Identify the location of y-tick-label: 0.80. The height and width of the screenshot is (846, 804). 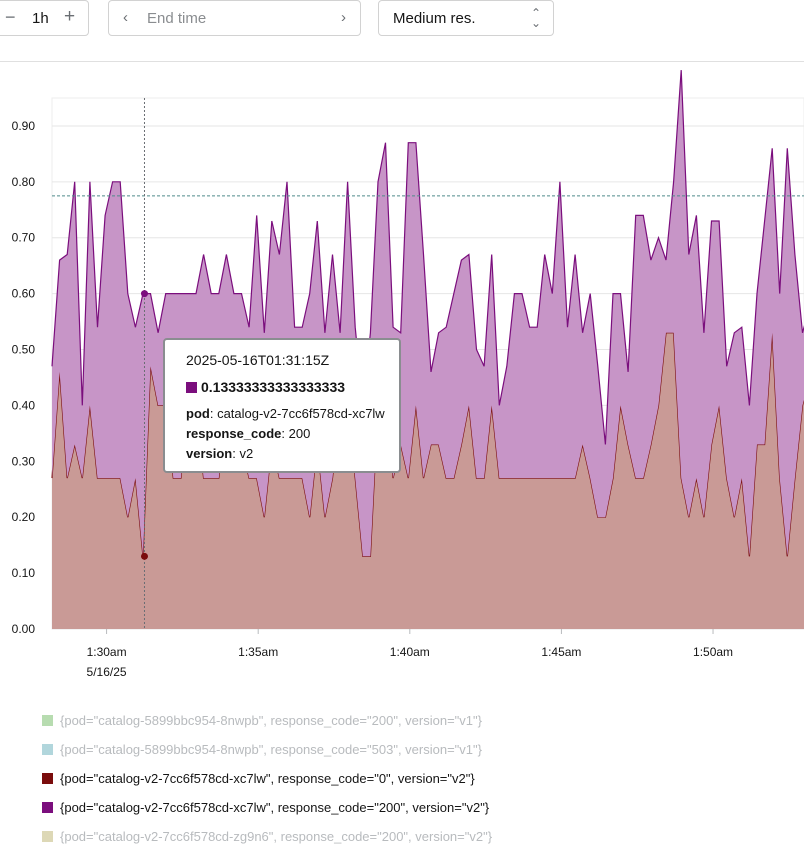
(24, 182).